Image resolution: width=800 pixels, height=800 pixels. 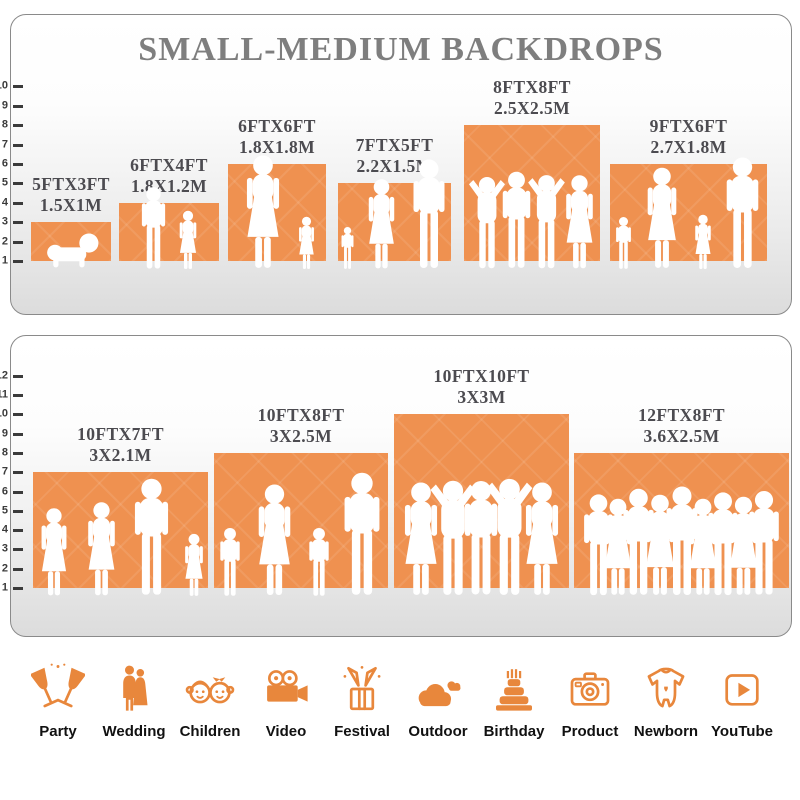 I want to click on category-label: Video, so click(x=286, y=731).